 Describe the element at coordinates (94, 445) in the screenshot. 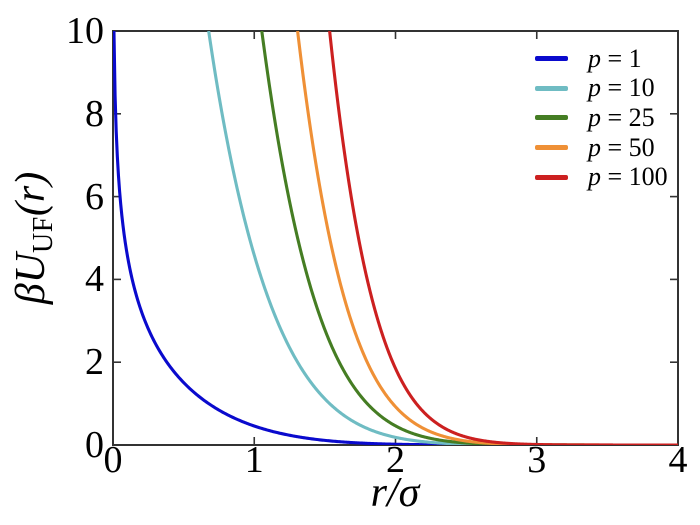

I see `y-tick-label-0: 0` at that location.